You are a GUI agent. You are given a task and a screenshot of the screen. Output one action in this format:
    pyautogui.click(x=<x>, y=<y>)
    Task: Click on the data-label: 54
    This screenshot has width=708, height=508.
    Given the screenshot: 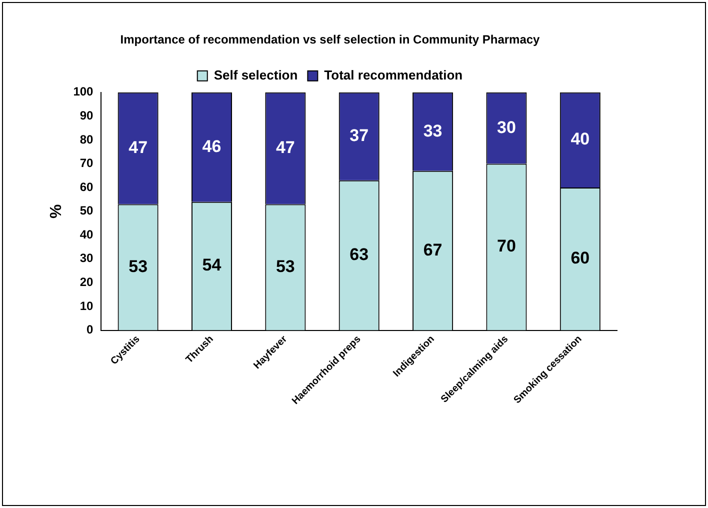 What is the action you would take?
    pyautogui.click(x=212, y=265)
    